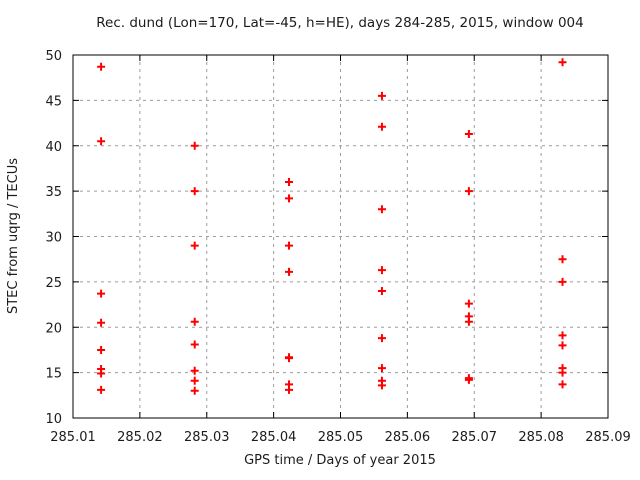 This screenshot has width=640, height=480. Describe the element at coordinates (53, 56) in the screenshot. I see `y-tick-label: 50` at that location.